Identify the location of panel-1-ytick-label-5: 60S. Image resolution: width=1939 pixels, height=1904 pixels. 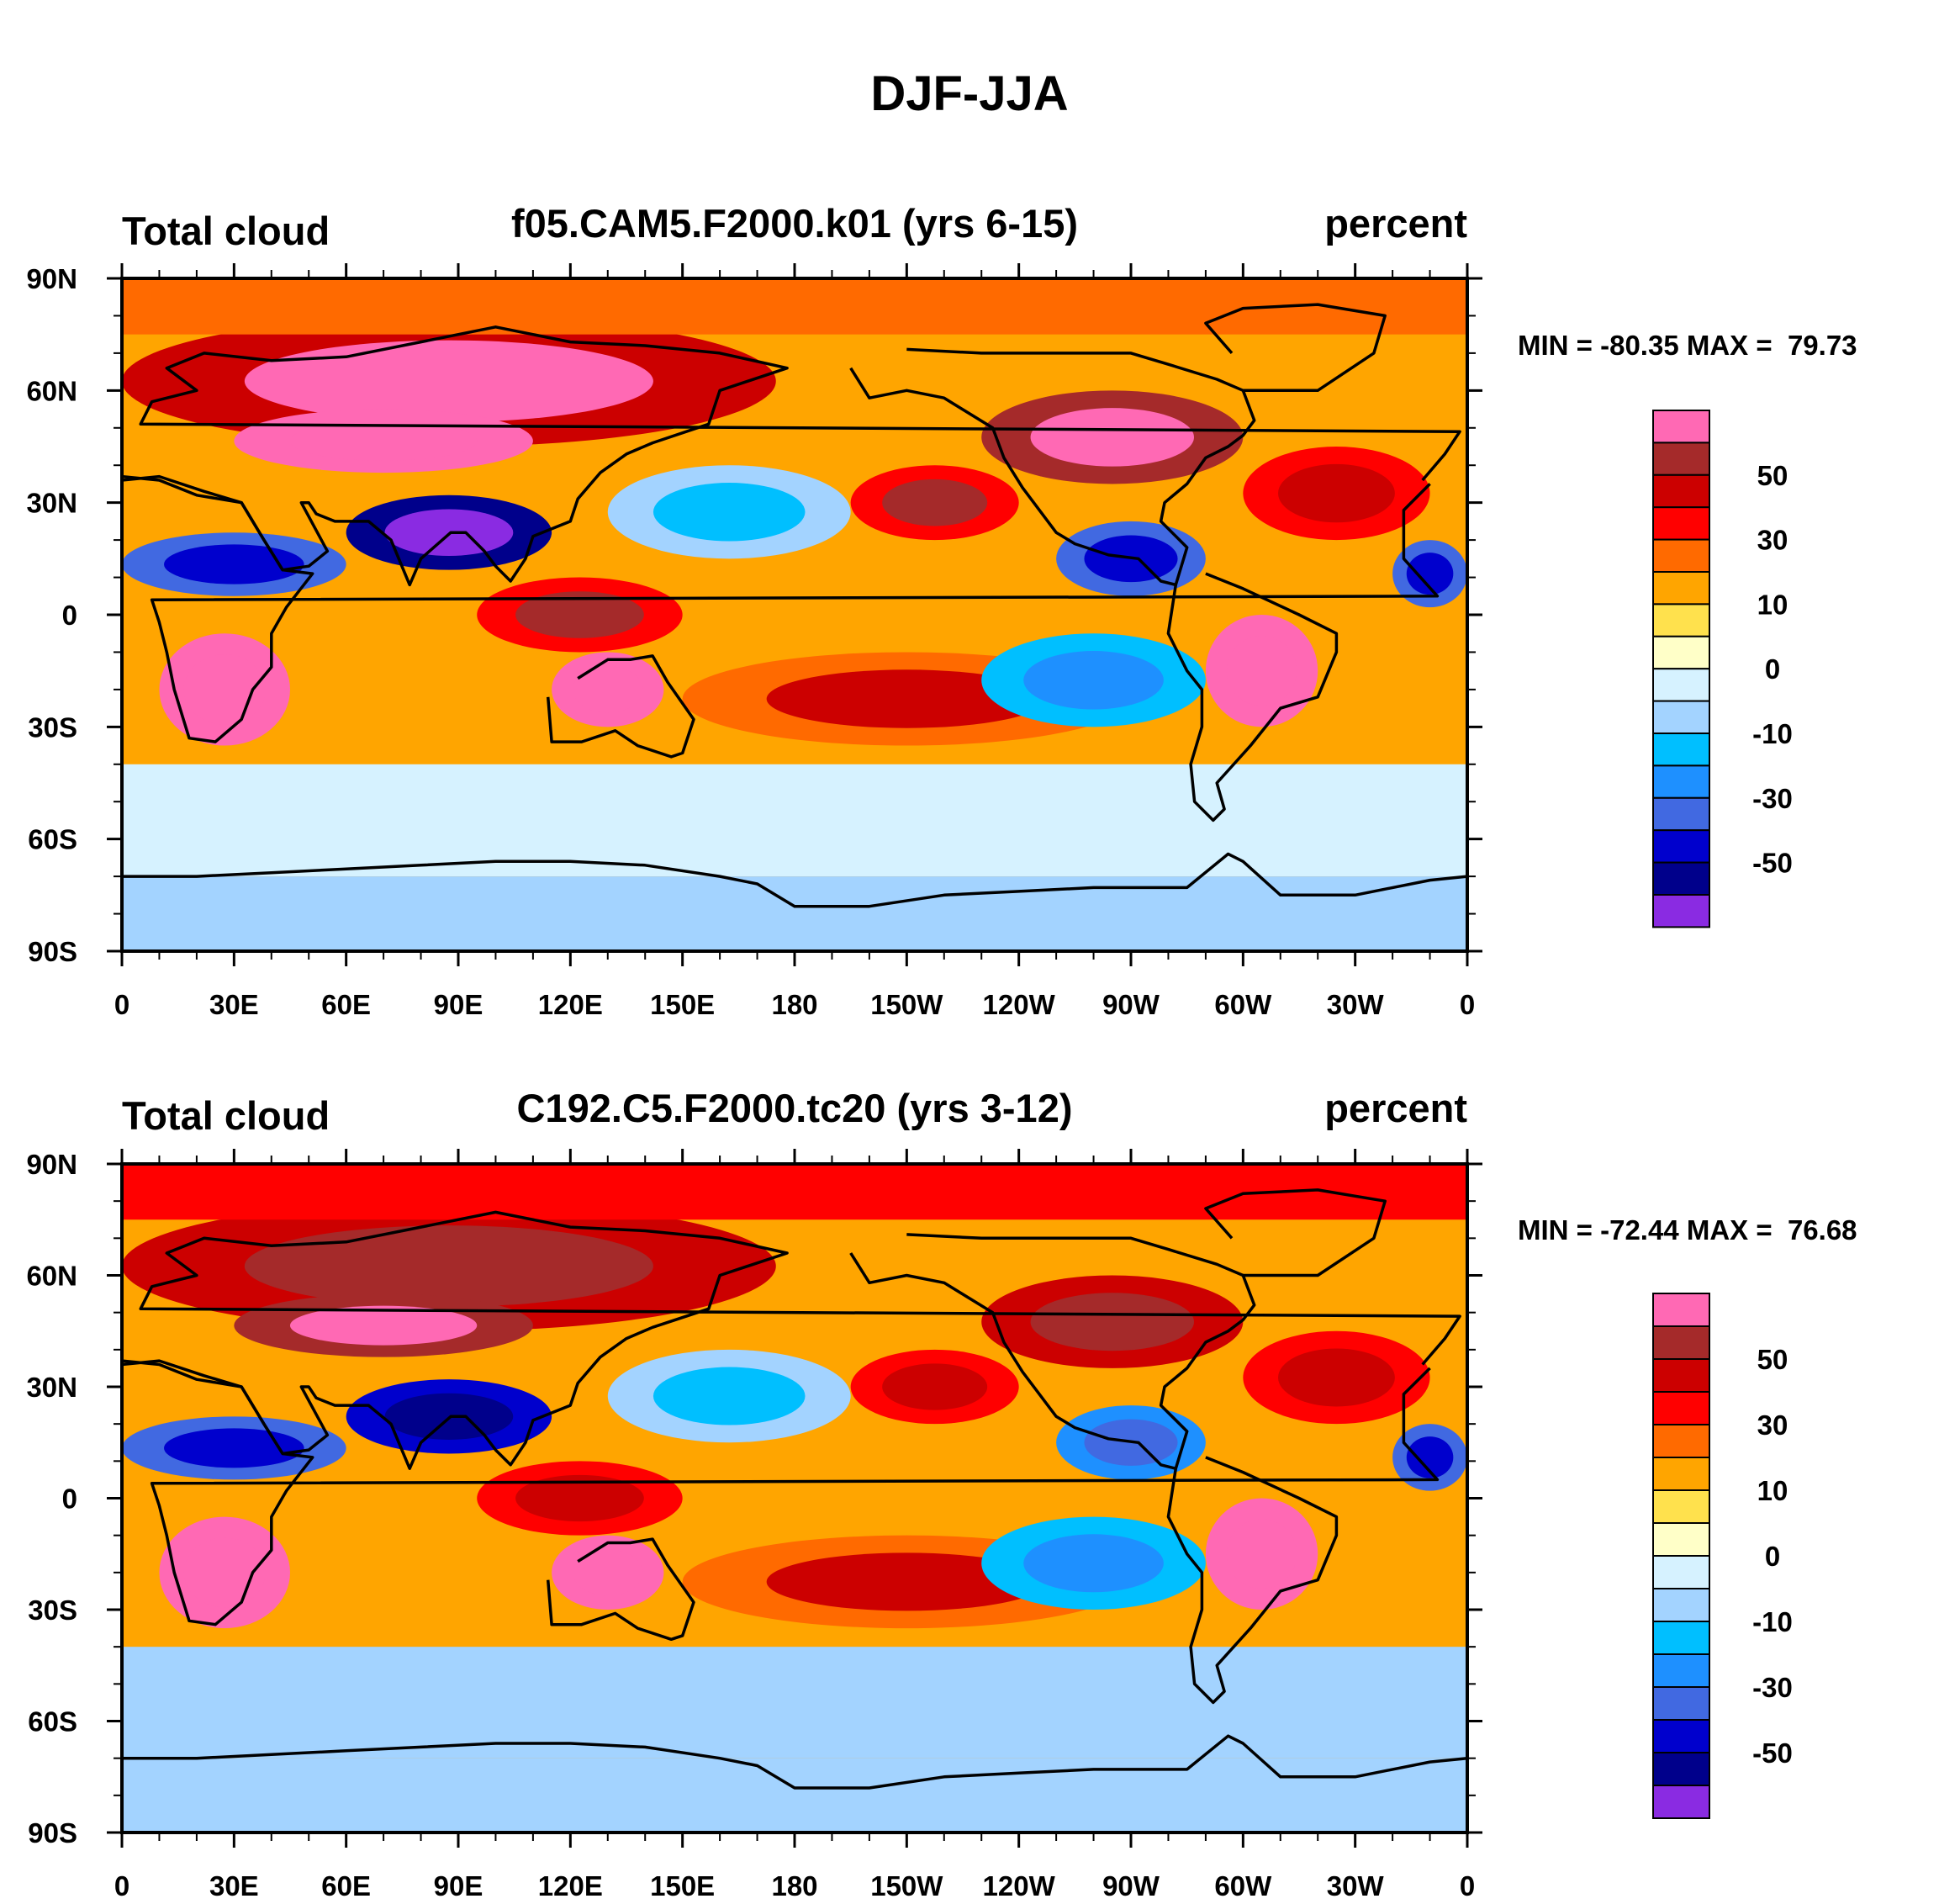
(52, 839).